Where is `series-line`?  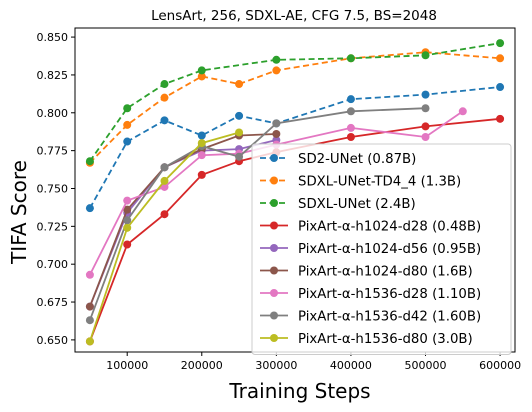 series-line is located at coordinates (183, 220).